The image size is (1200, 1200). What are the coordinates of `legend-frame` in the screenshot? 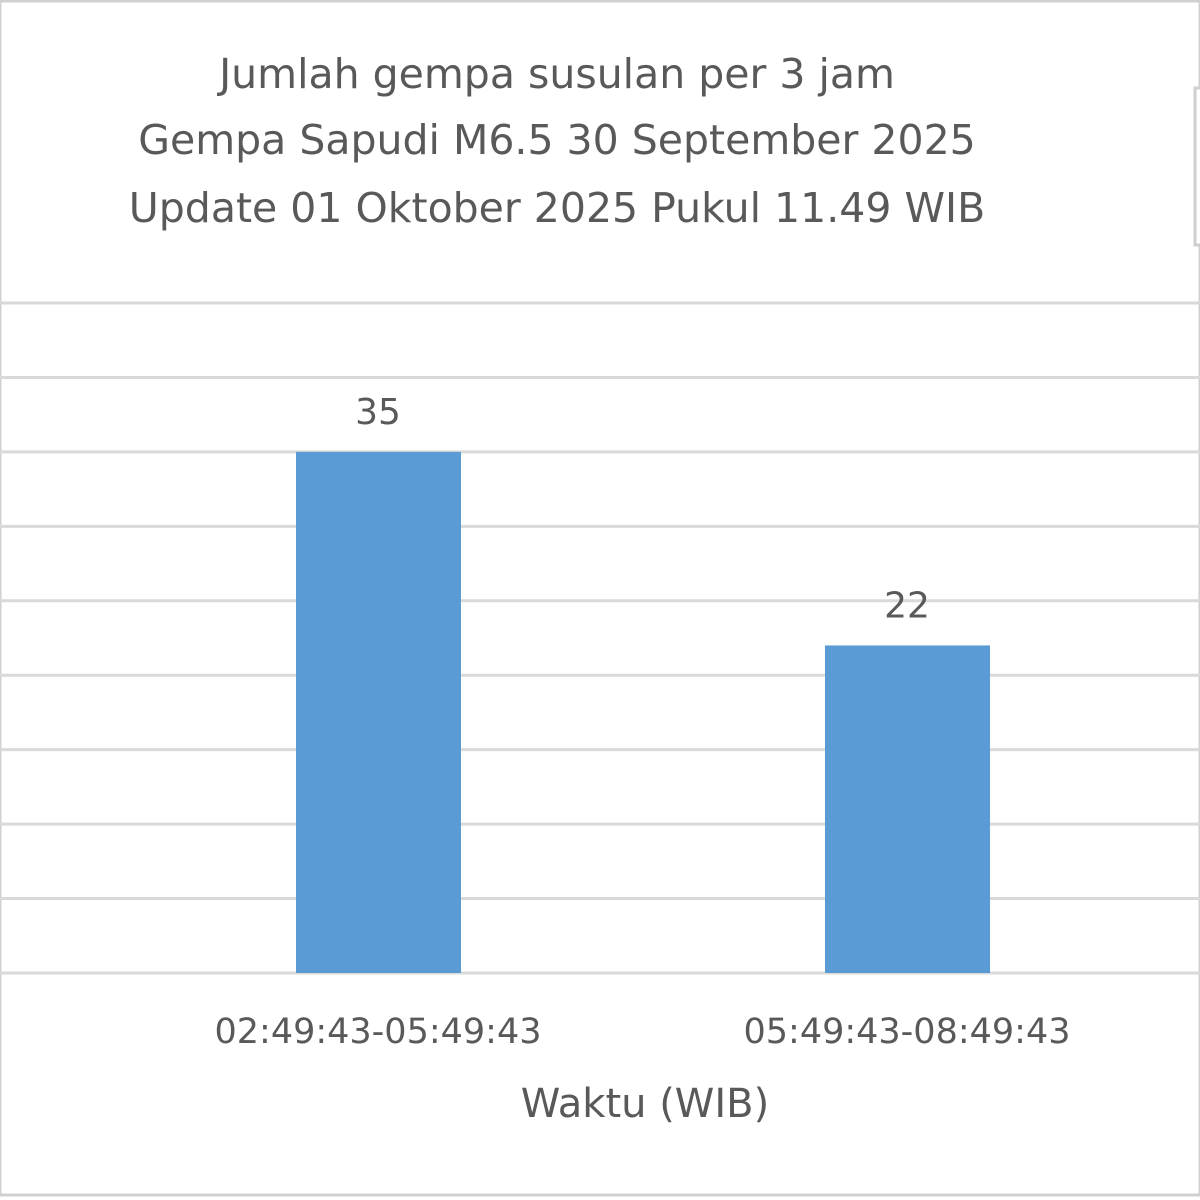 It's located at (1196, 166).